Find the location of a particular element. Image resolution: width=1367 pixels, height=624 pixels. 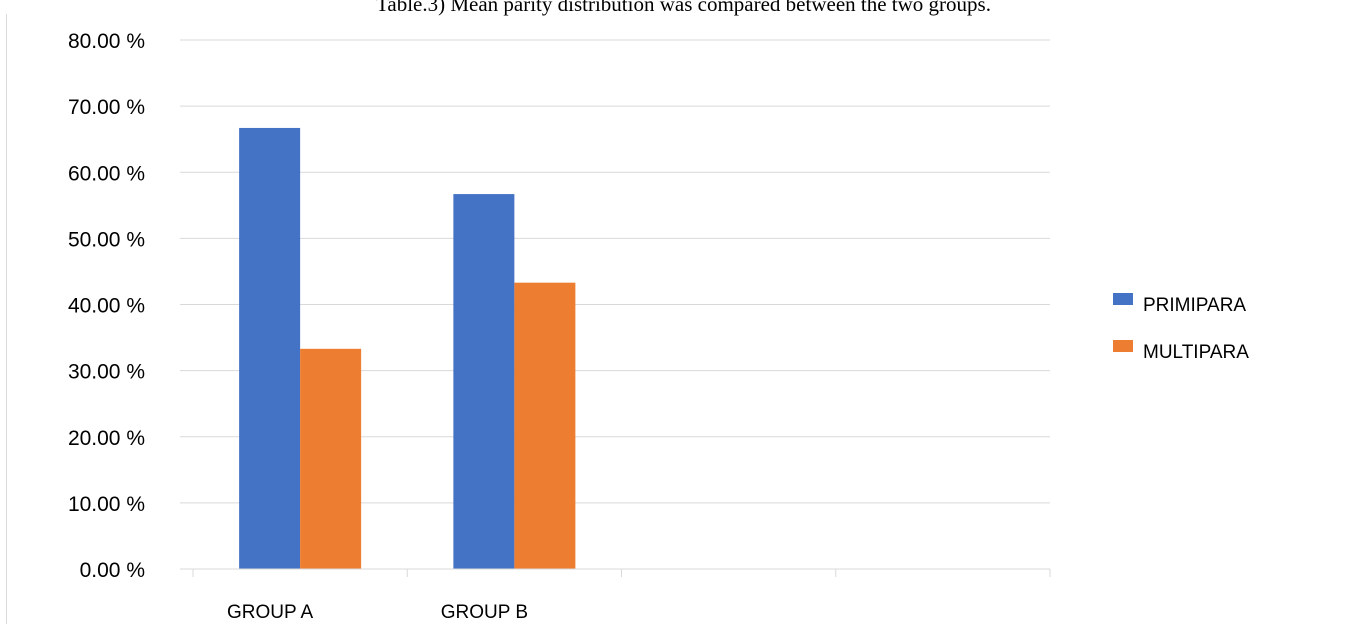

y-tick-label: 10.00 % is located at coordinates (106, 504).